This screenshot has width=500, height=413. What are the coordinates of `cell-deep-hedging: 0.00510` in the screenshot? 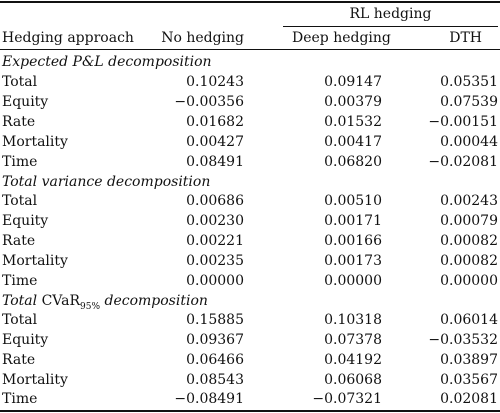 It's located at (353, 201).